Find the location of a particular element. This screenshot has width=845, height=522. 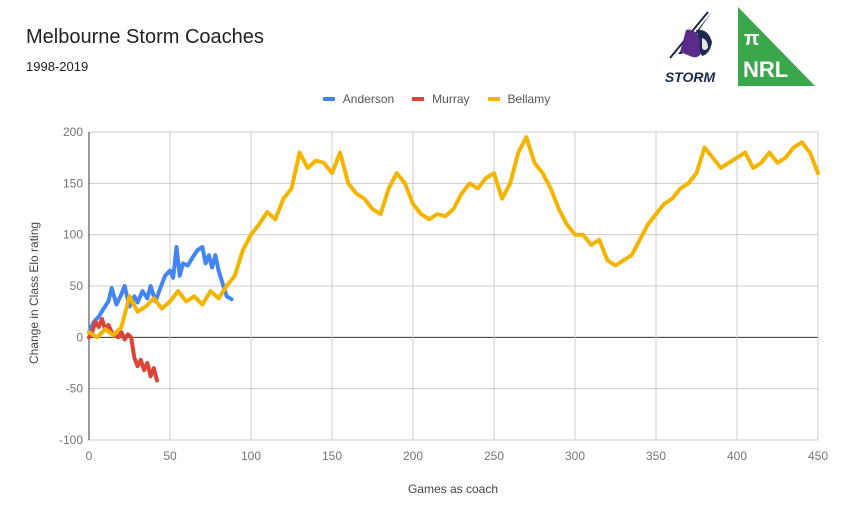

pi-nrl-triangle-icon: π NRL is located at coordinates (776, 46).